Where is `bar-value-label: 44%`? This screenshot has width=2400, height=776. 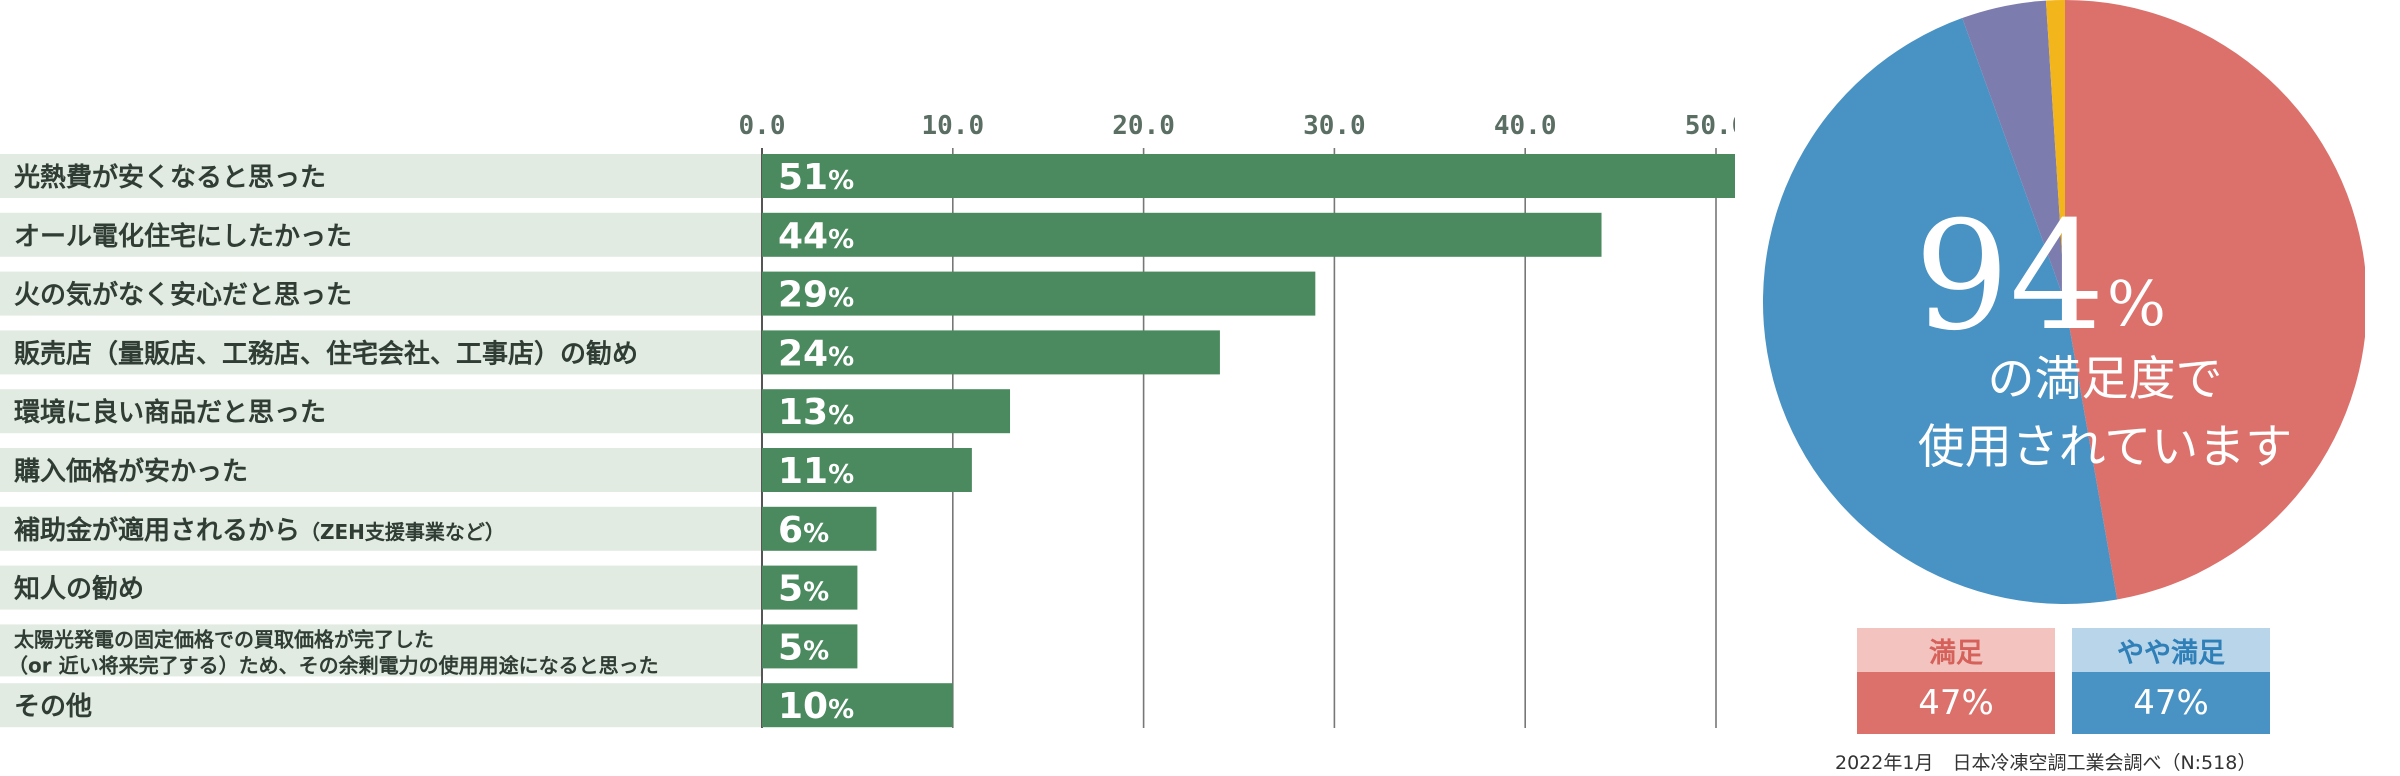 bar-value-label: 44% is located at coordinates (816, 236).